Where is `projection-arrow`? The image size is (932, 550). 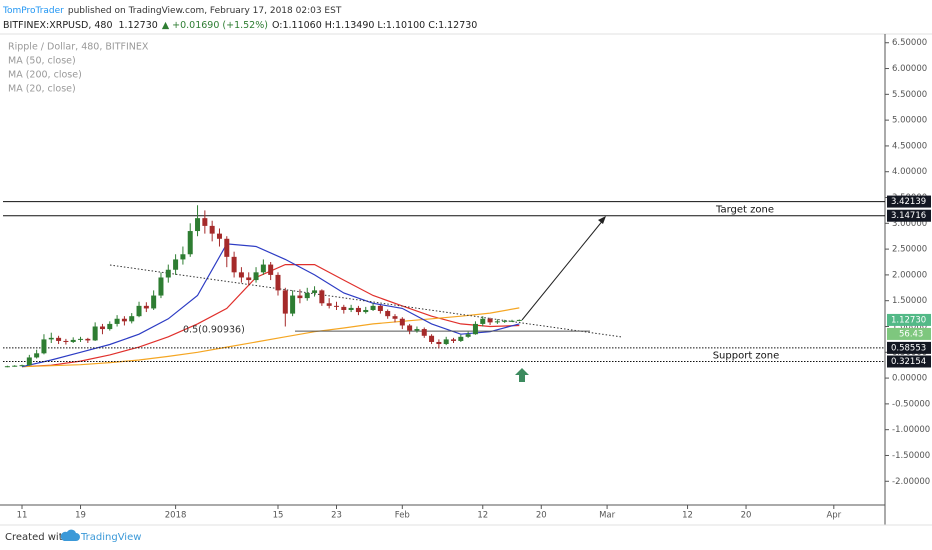
projection-arrow is located at coordinates (563, 269).